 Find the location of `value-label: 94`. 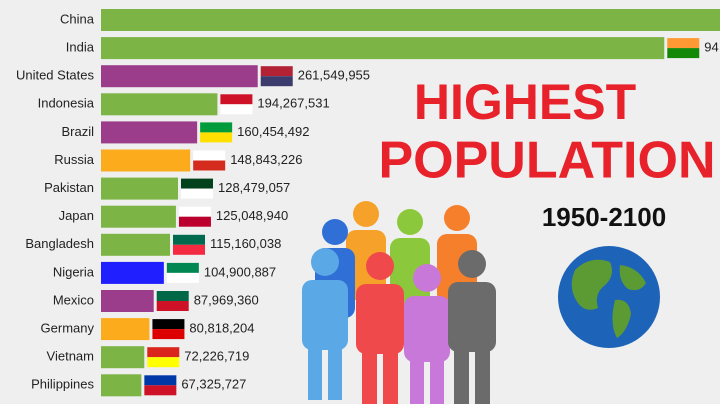

value-label: 94 is located at coordinates (711, 47).